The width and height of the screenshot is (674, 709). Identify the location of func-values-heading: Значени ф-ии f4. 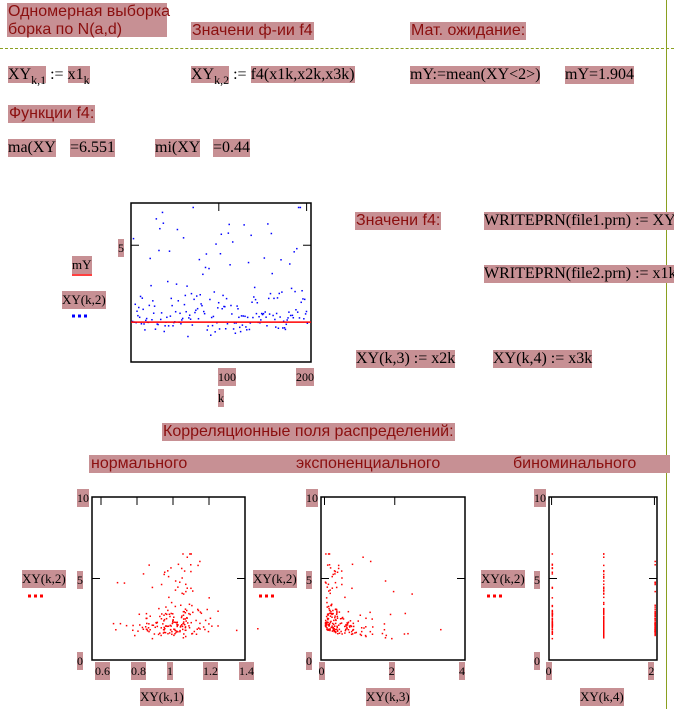
(252, 31).